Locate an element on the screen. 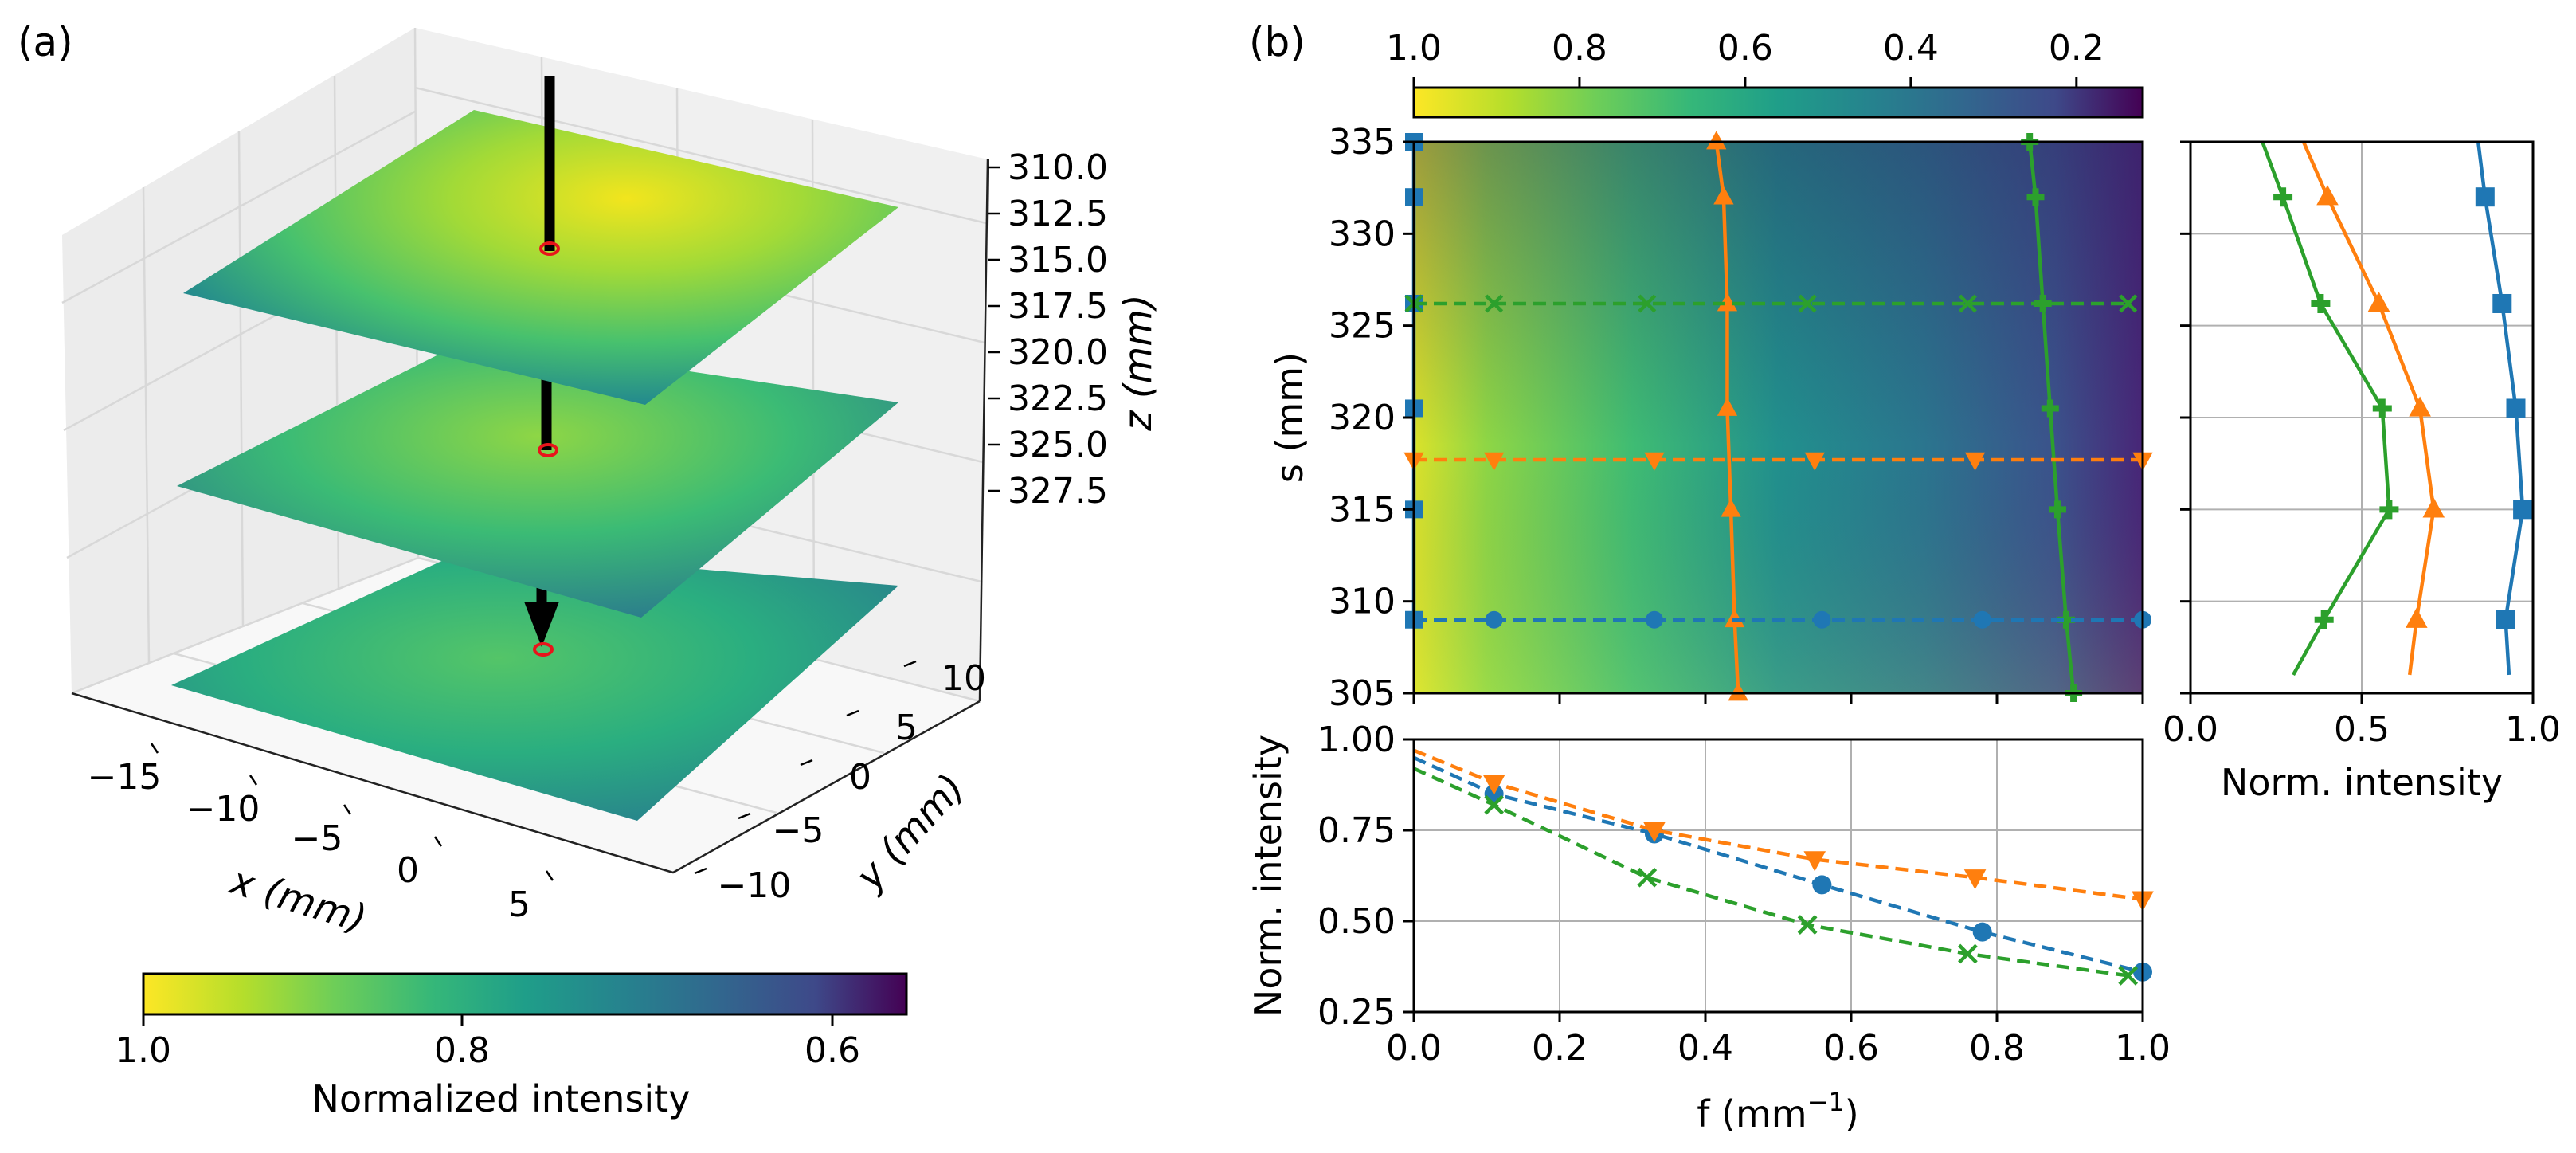 This screenshot has width=2576, height=1153. tick-label: 335 is located at coordinates (1362, 142).